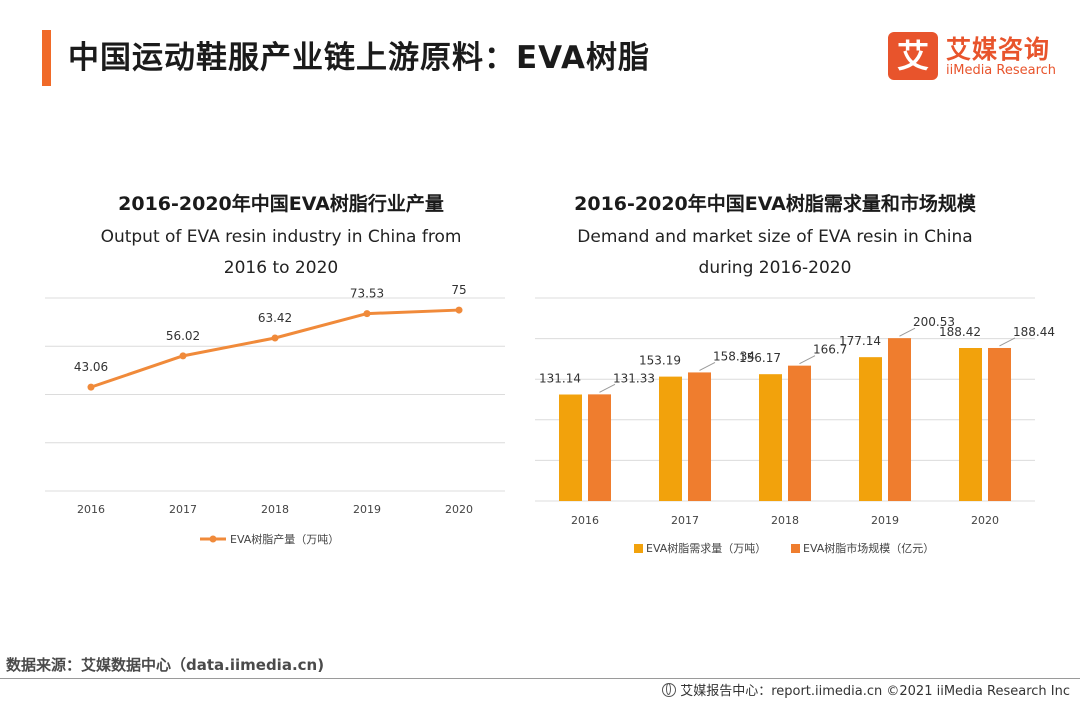 The width and height of the screenshot is (1080, 702). What do you see at coordinates (860, 341) in the screenshot?
I see `bar-data-label: 177.14` at bounding box center [860, 341].